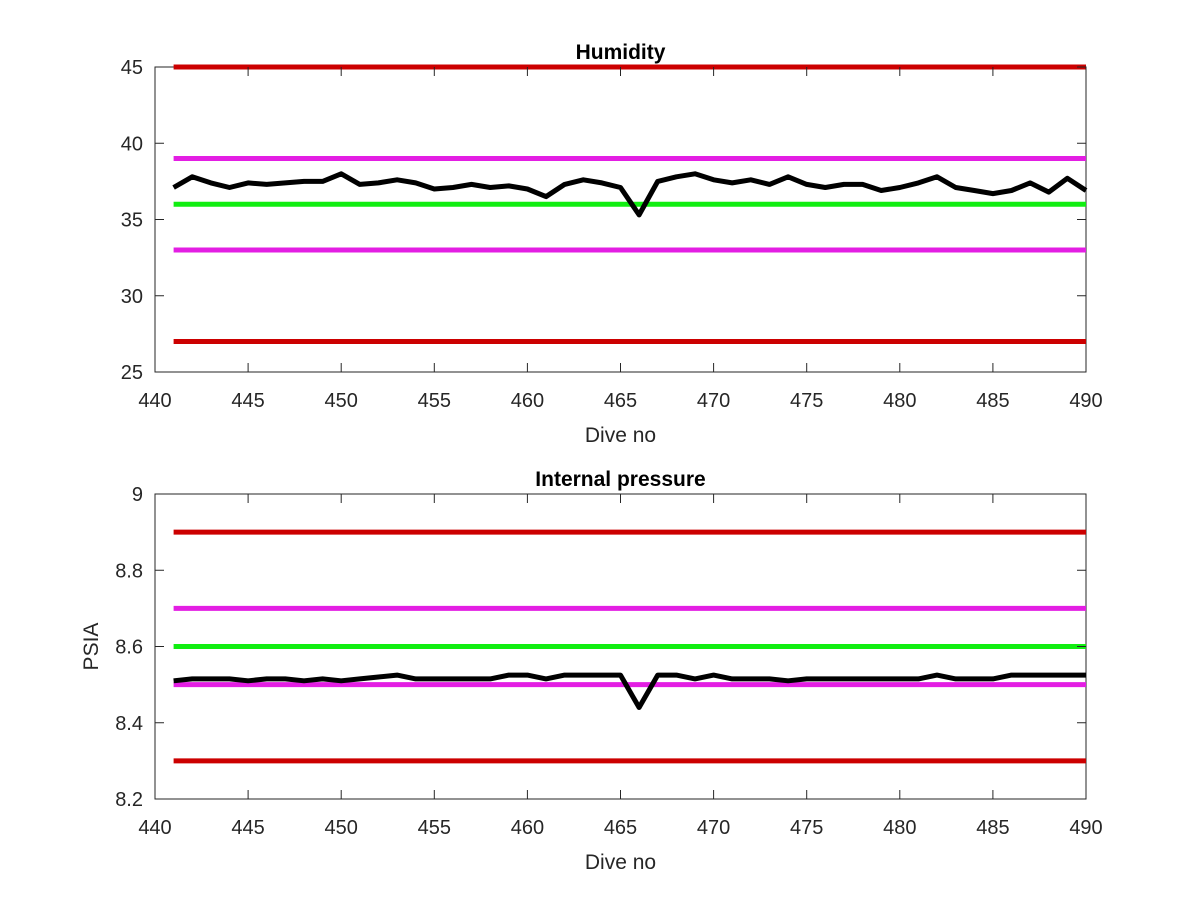 The image size is (1200, 900). Describe the element at coordinates (132, 221) in the screenshot. I see `y-tick-label: 35` at that location.